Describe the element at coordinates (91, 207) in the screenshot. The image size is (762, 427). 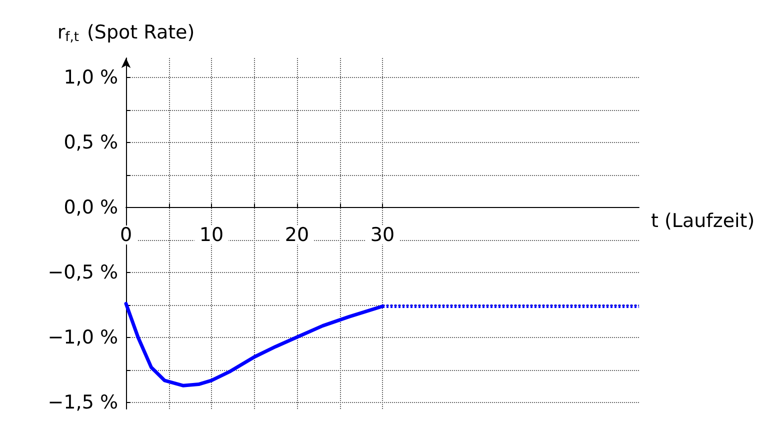
I see `y-tick-label: 0,0 %` at that location.